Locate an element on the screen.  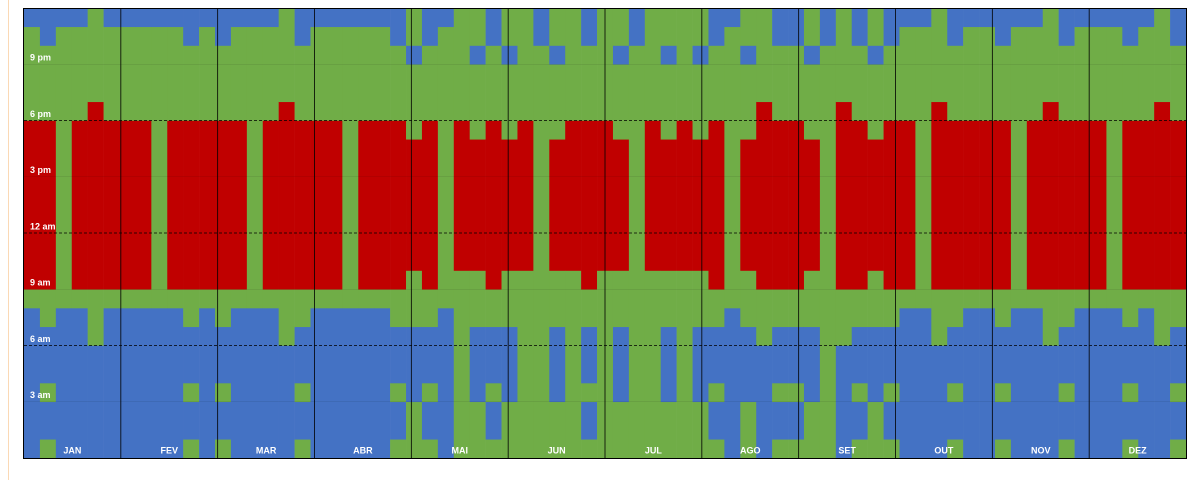
month-label: MAR is located at coordinates (266, 450).